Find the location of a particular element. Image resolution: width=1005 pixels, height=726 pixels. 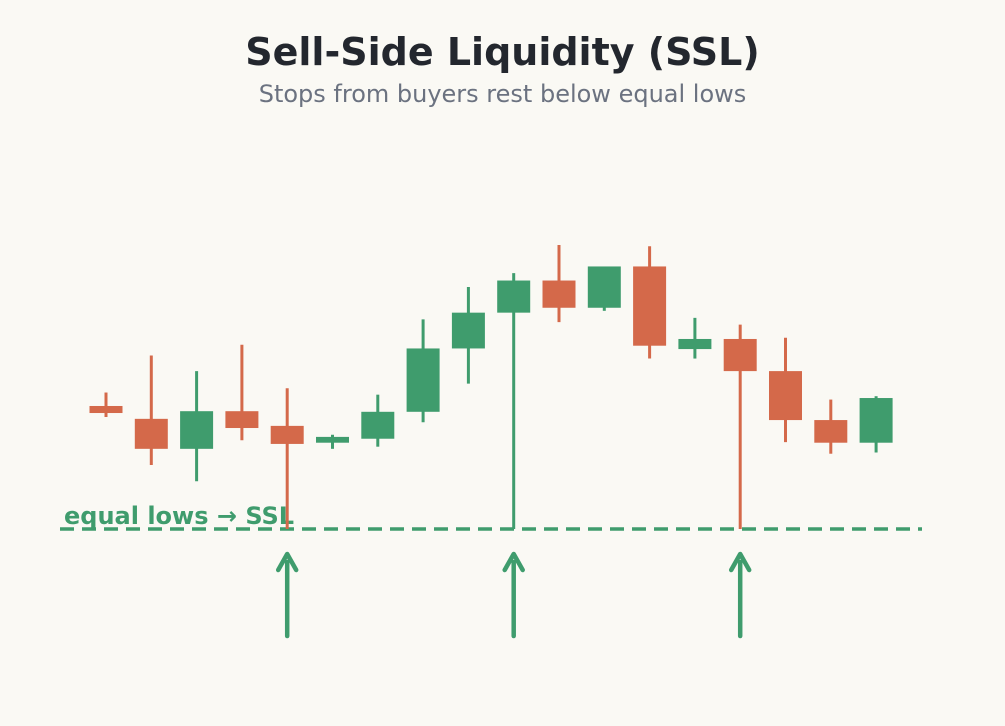

ssl-level-label: equal lows → SSL is located at coordinates (179, 516).